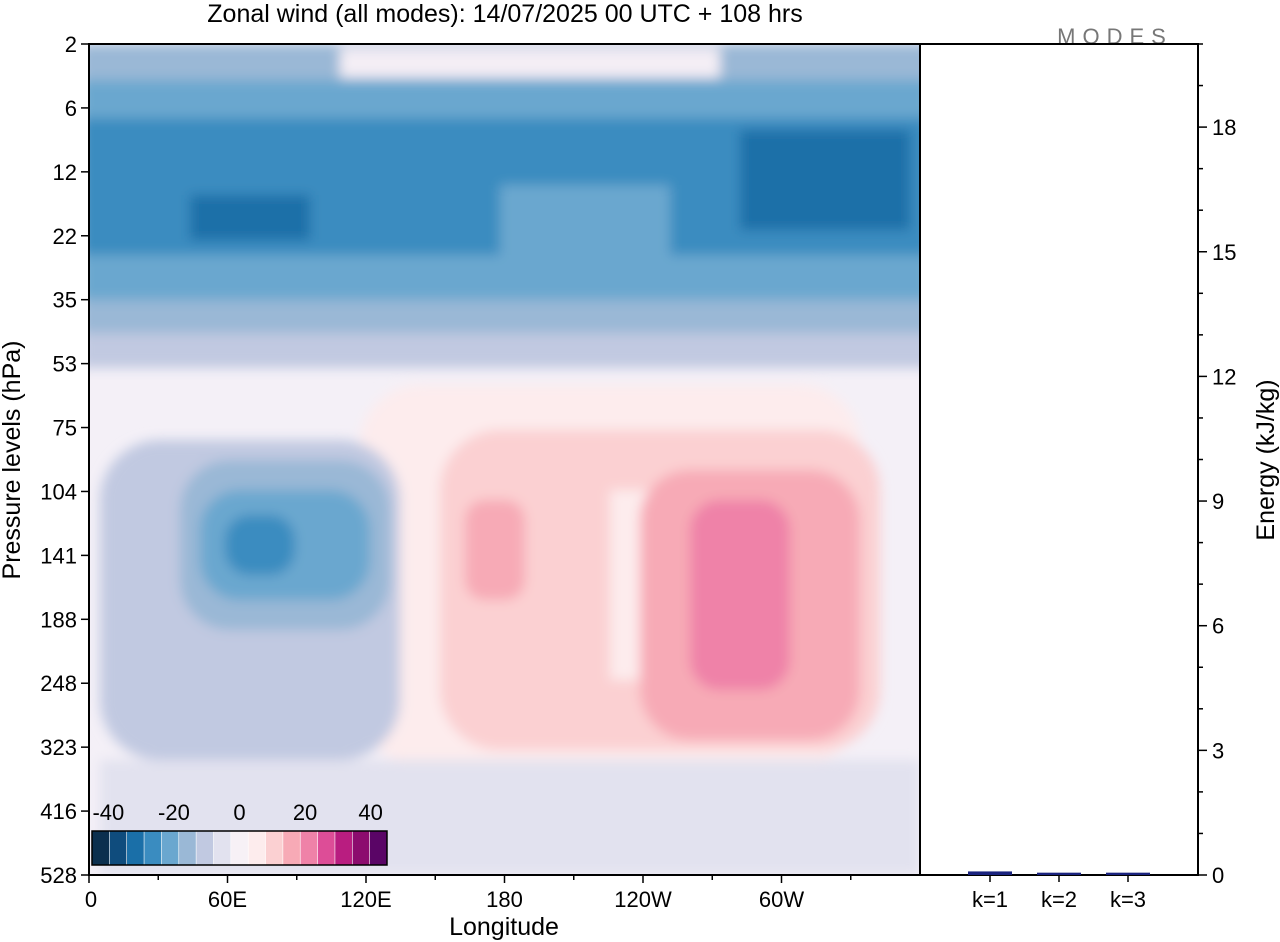 The height and width of the screenshot is (942, 1280). I want to click on energy-y-tick-label: 6, so click(1218, 626).